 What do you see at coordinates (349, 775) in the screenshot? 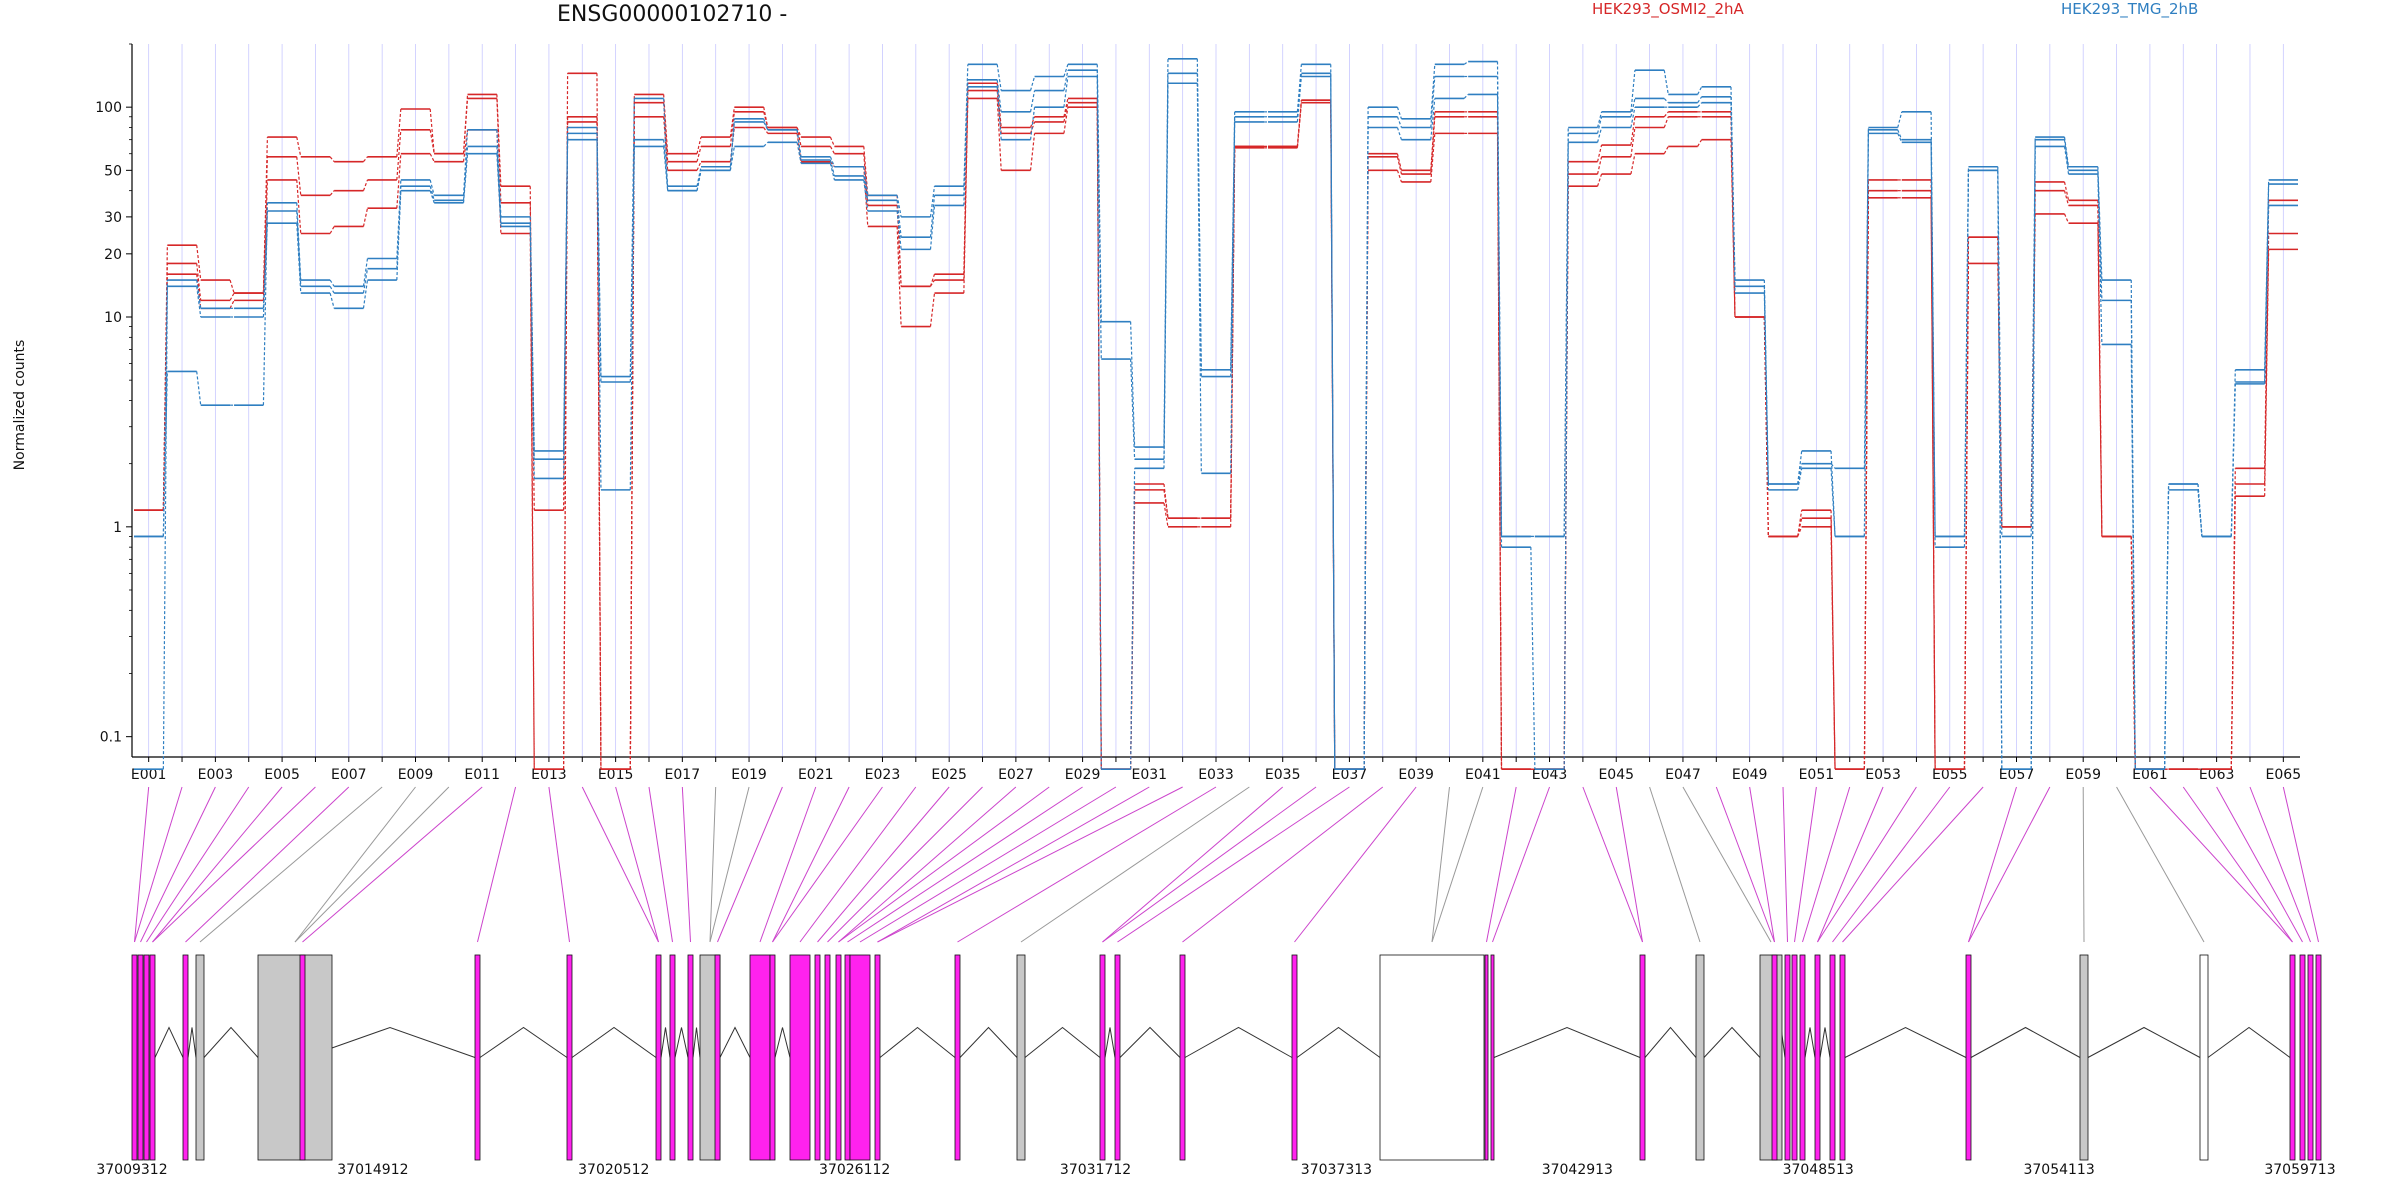
I see `x-tick-label: E007` at bounding box center [349, 775].